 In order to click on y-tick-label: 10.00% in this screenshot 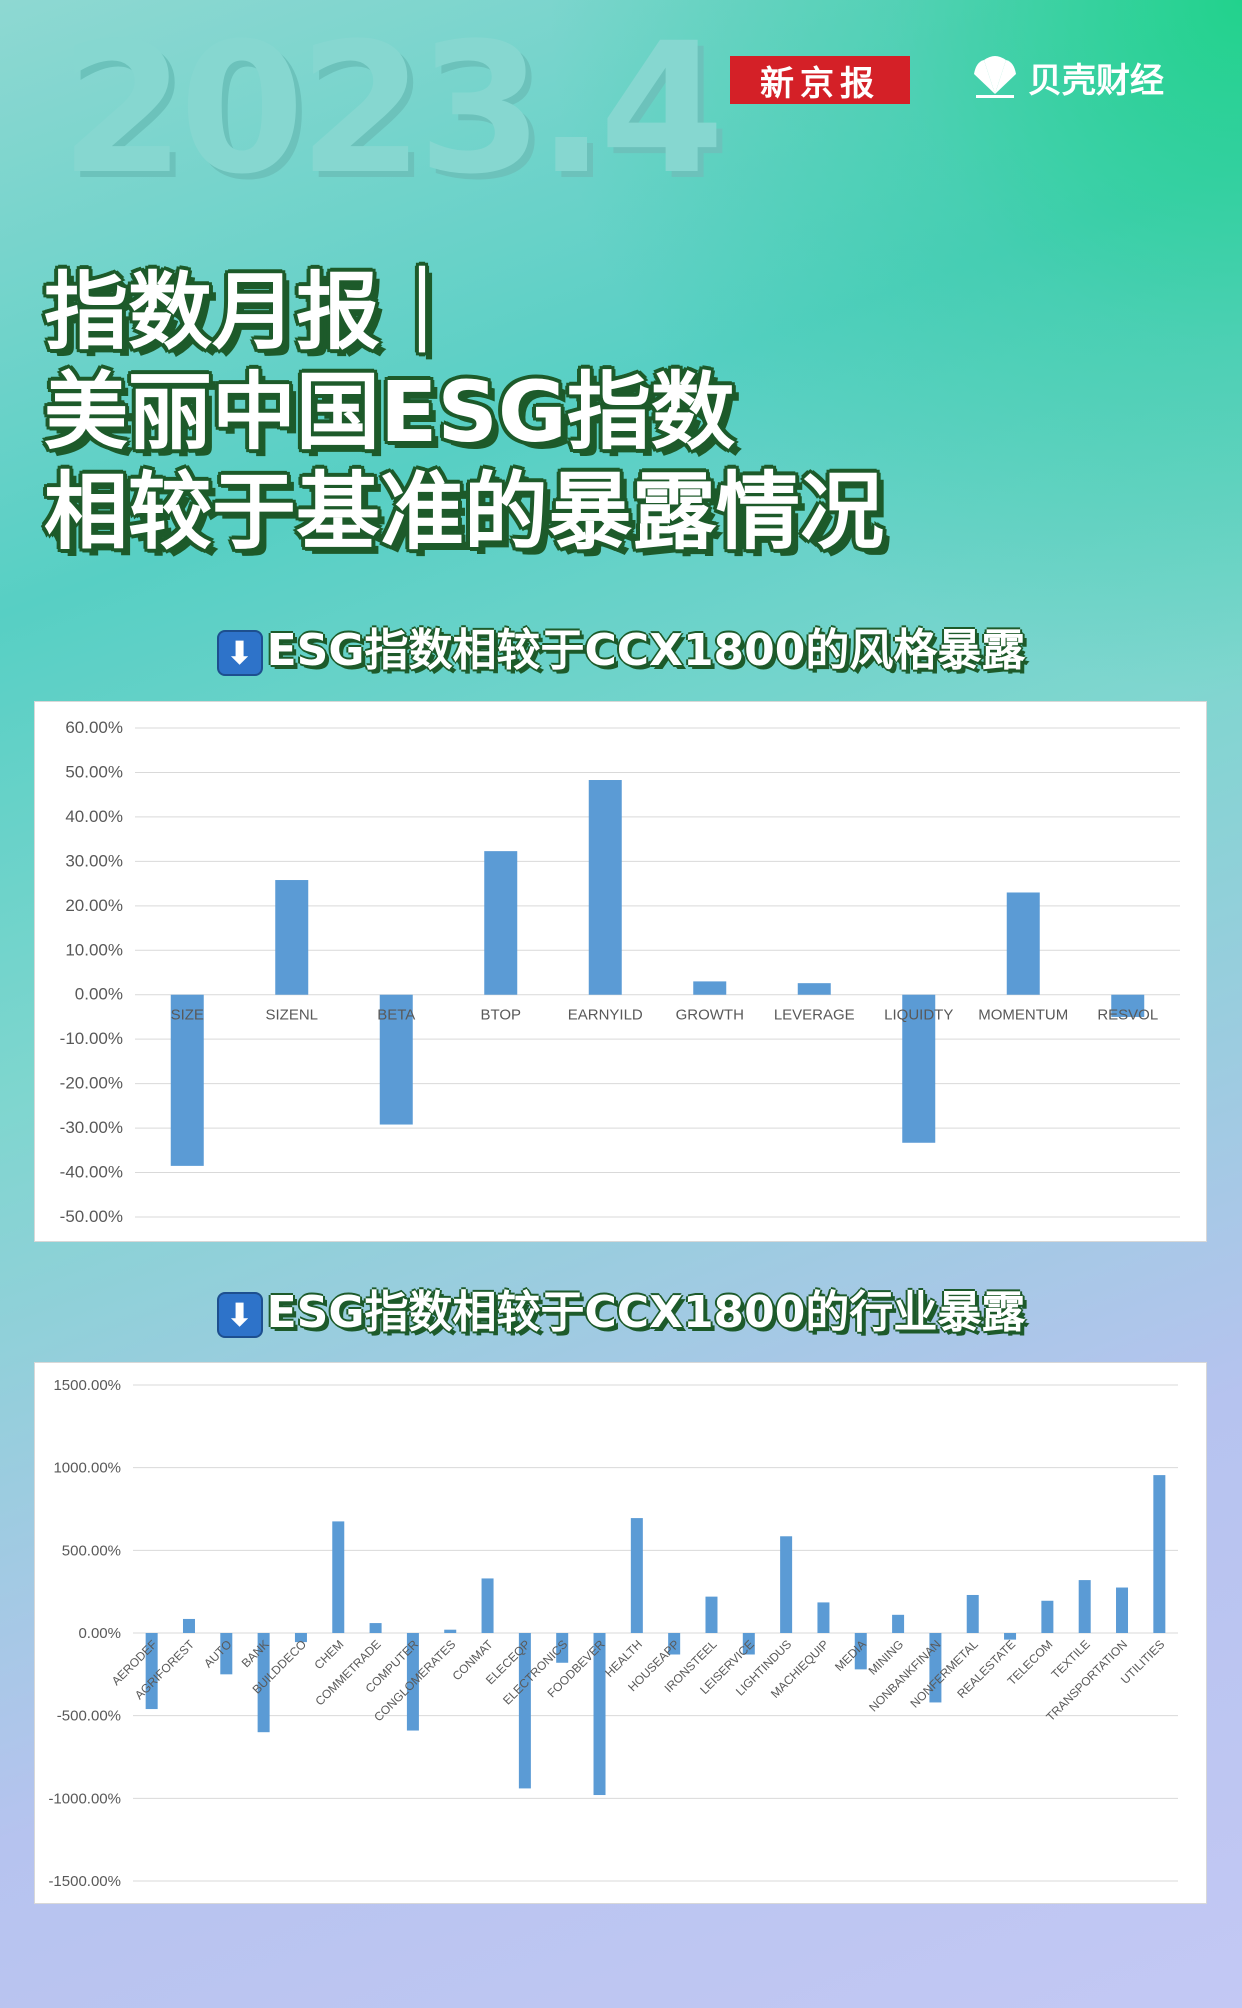, I will do `click(94, 949)`.